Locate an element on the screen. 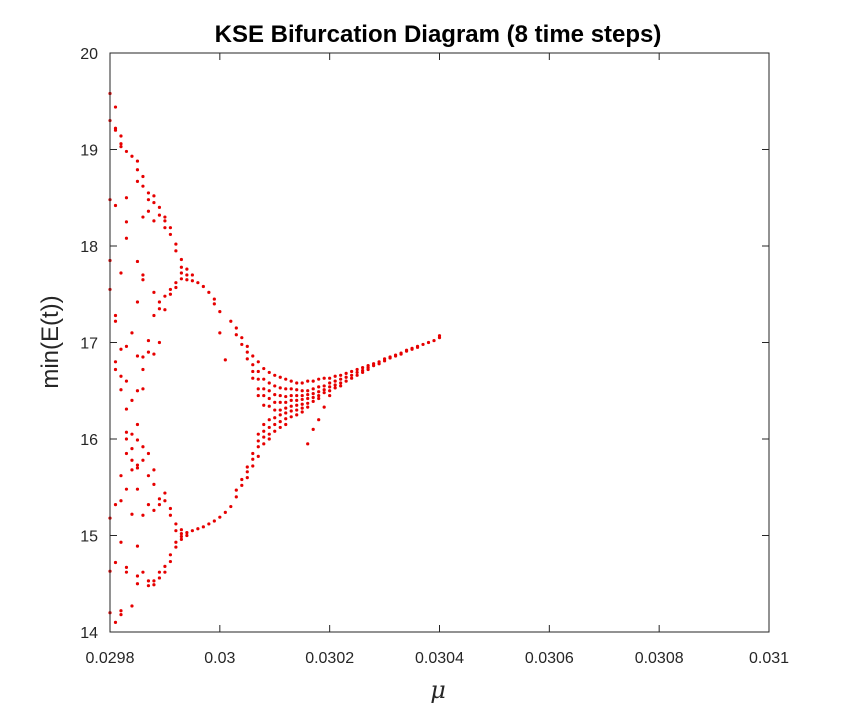 This screenshot has height=711, width=850. x-tick-label: 0.0306 is located at coordinates (549, 658).